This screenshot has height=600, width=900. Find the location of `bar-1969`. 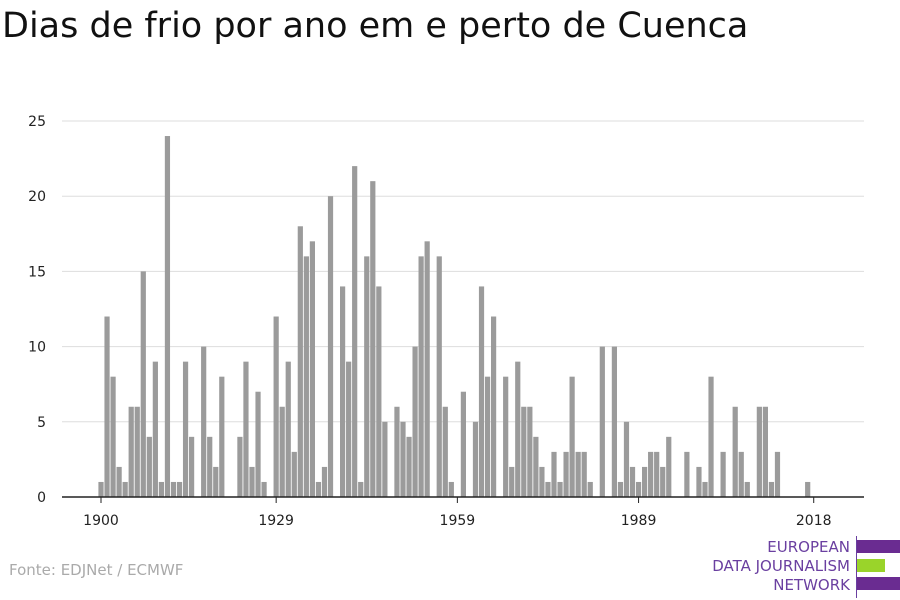

bar-1969 is located at coordinates (518, 429).